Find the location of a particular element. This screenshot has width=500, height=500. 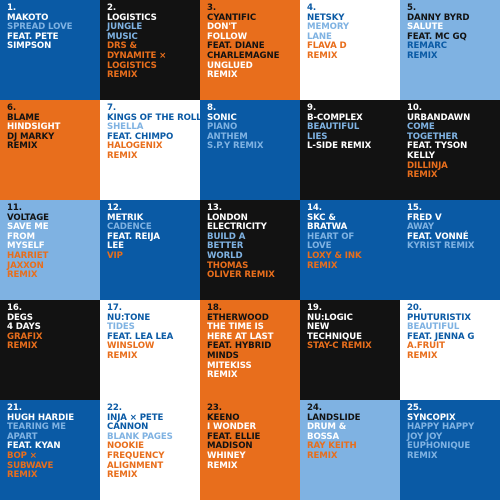

track-number: 24. is located at coordinates (314, 408).